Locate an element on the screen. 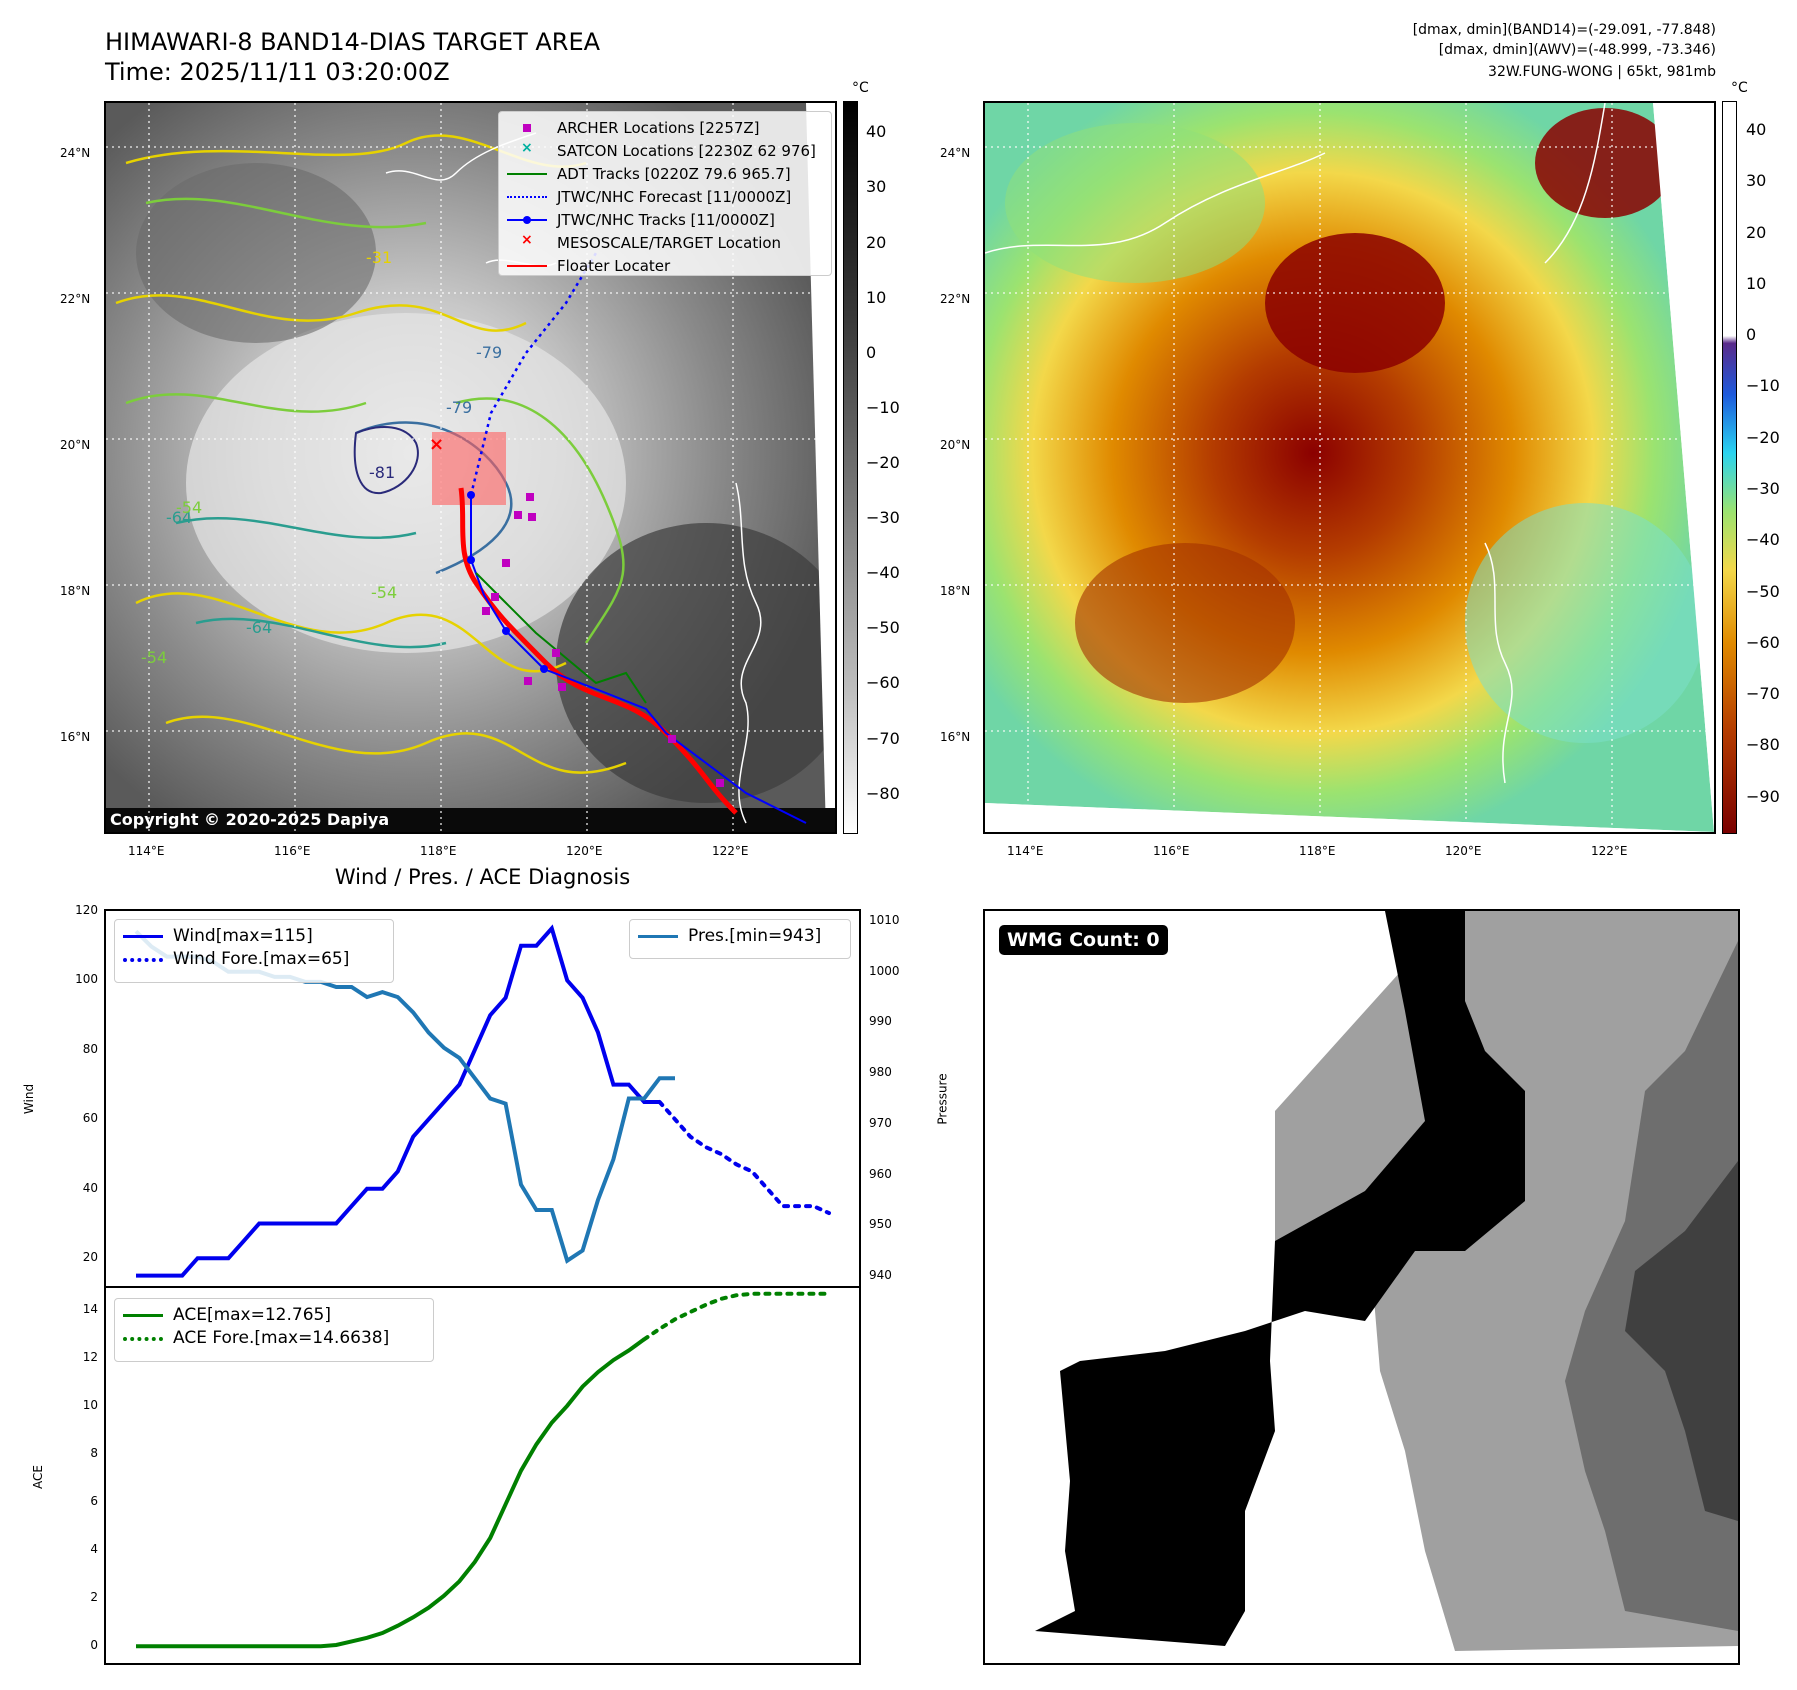 This screenshot has width=1797, height=1690. y-tick-label: 12 is located at coordinates (90, 1356).